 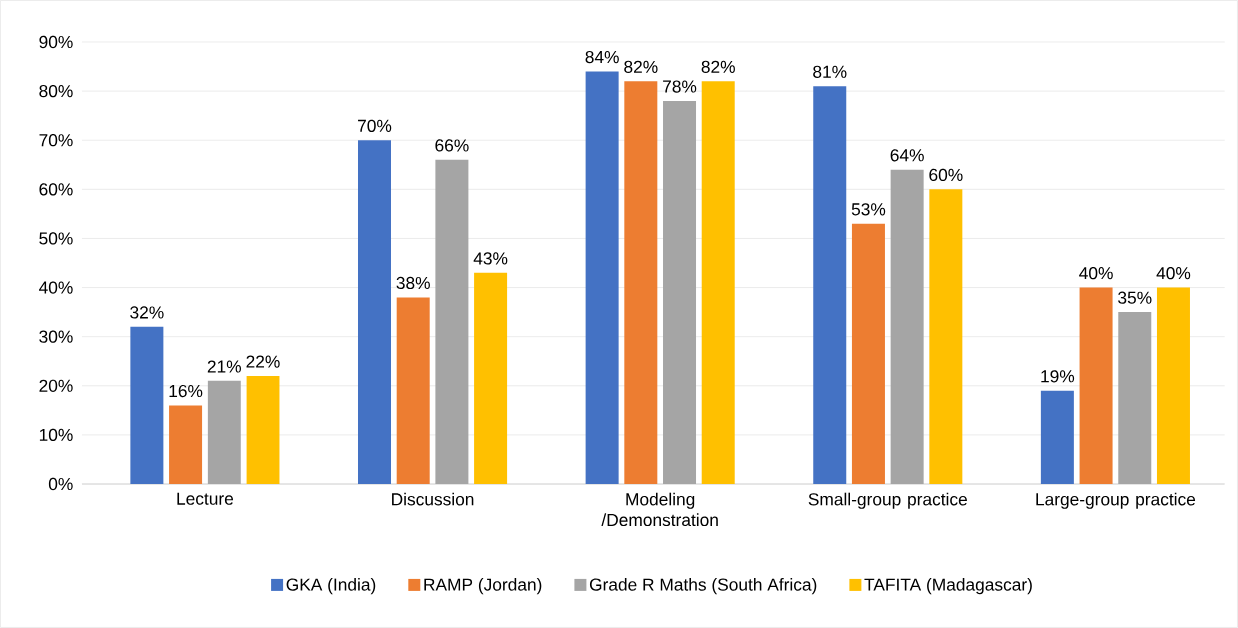 I want to click on x-tick-label: Small-group practice, so click(x=887, y=500).